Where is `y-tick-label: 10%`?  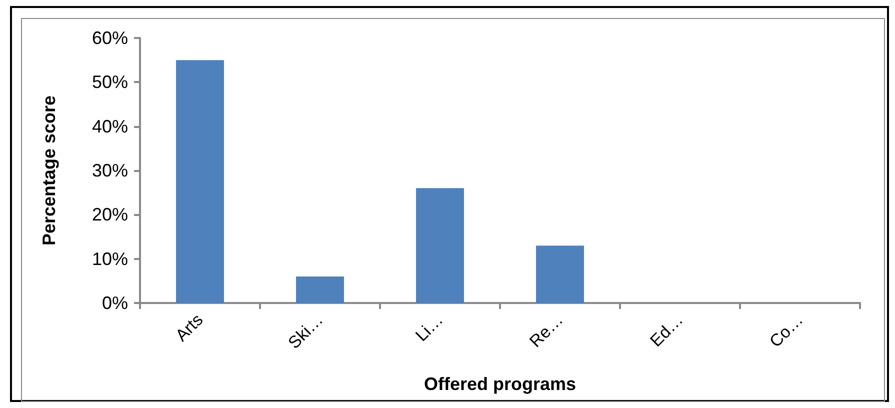
y-tick-label: 10% is located at coordinates (110, 258).